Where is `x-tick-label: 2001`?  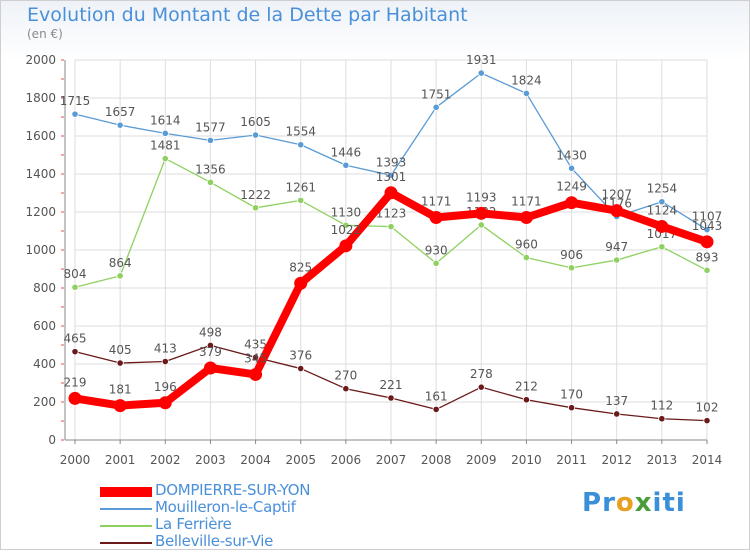 x-tick-label: 2001 is located at coordinates (120, 460).